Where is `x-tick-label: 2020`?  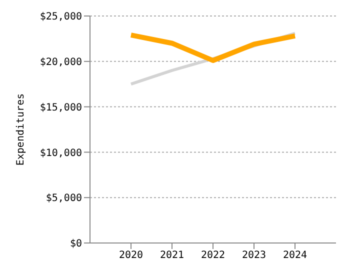 x-tick-label: 2020 is located at coordinates (131, 256).